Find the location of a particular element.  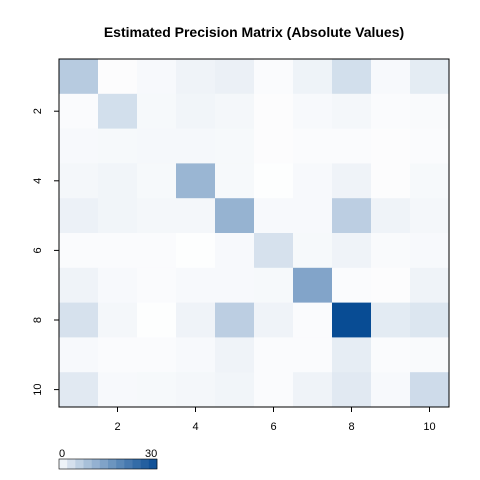

heatmap-cell-r10-c8 is located at coordinates (352, 390).